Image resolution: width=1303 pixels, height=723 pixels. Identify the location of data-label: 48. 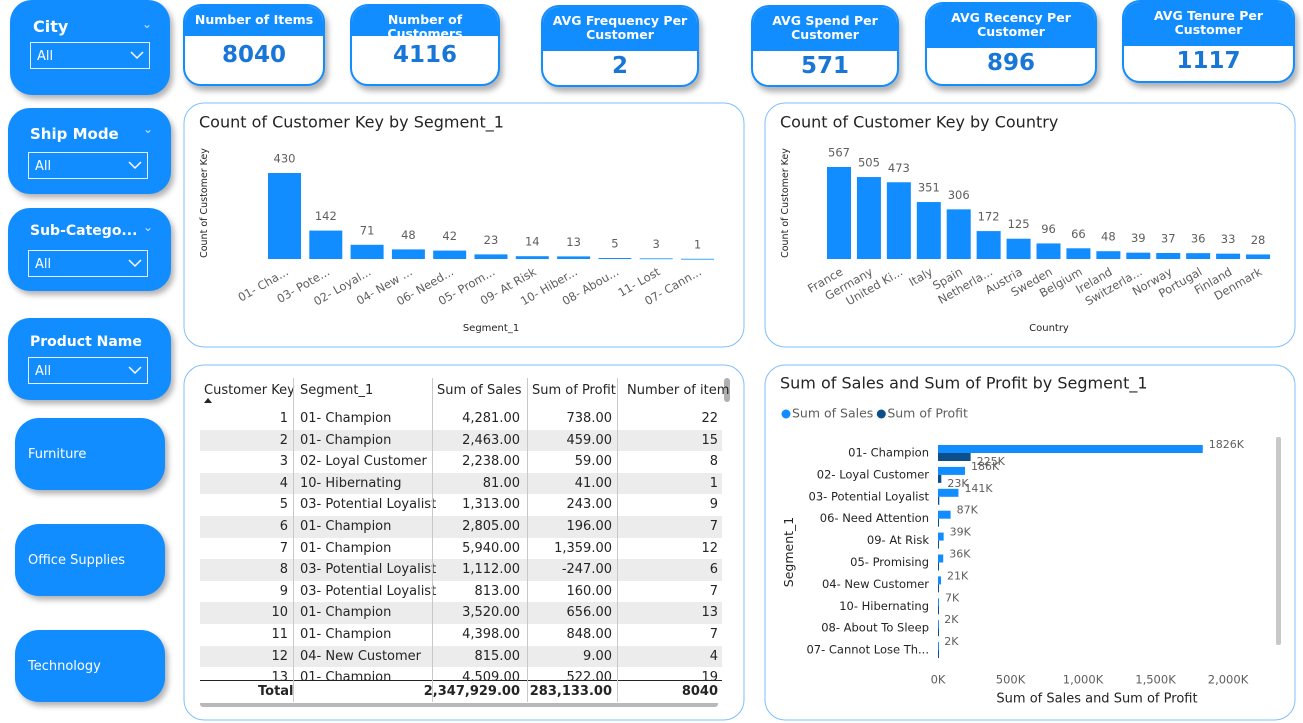
(408, 235).